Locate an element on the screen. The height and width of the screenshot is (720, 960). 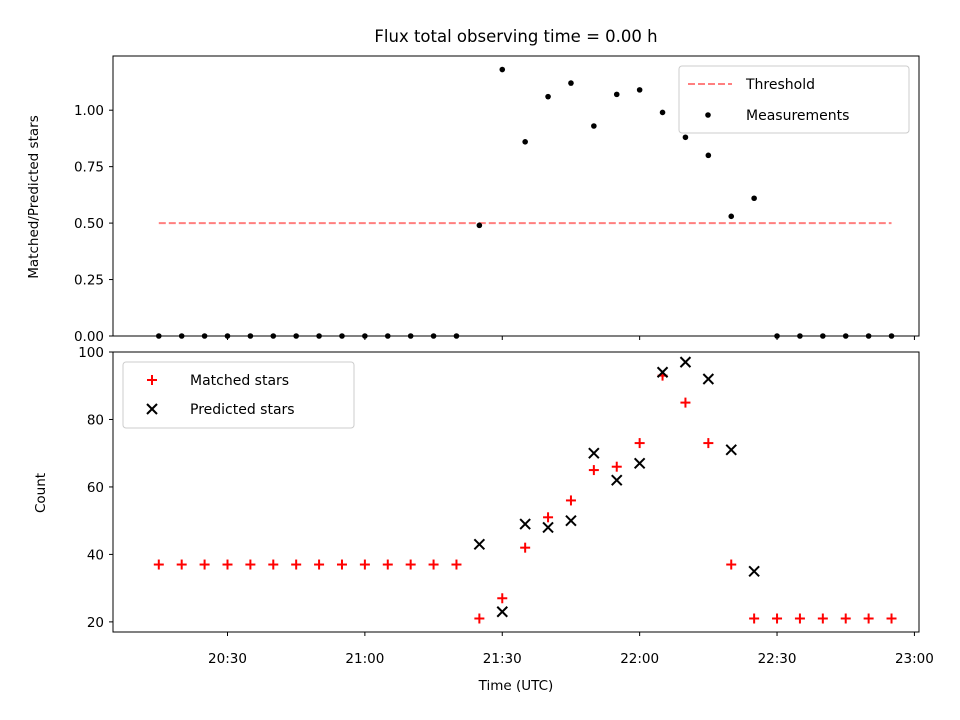
legend-matched-label: Matched stars is located at coordinates (239, 381).